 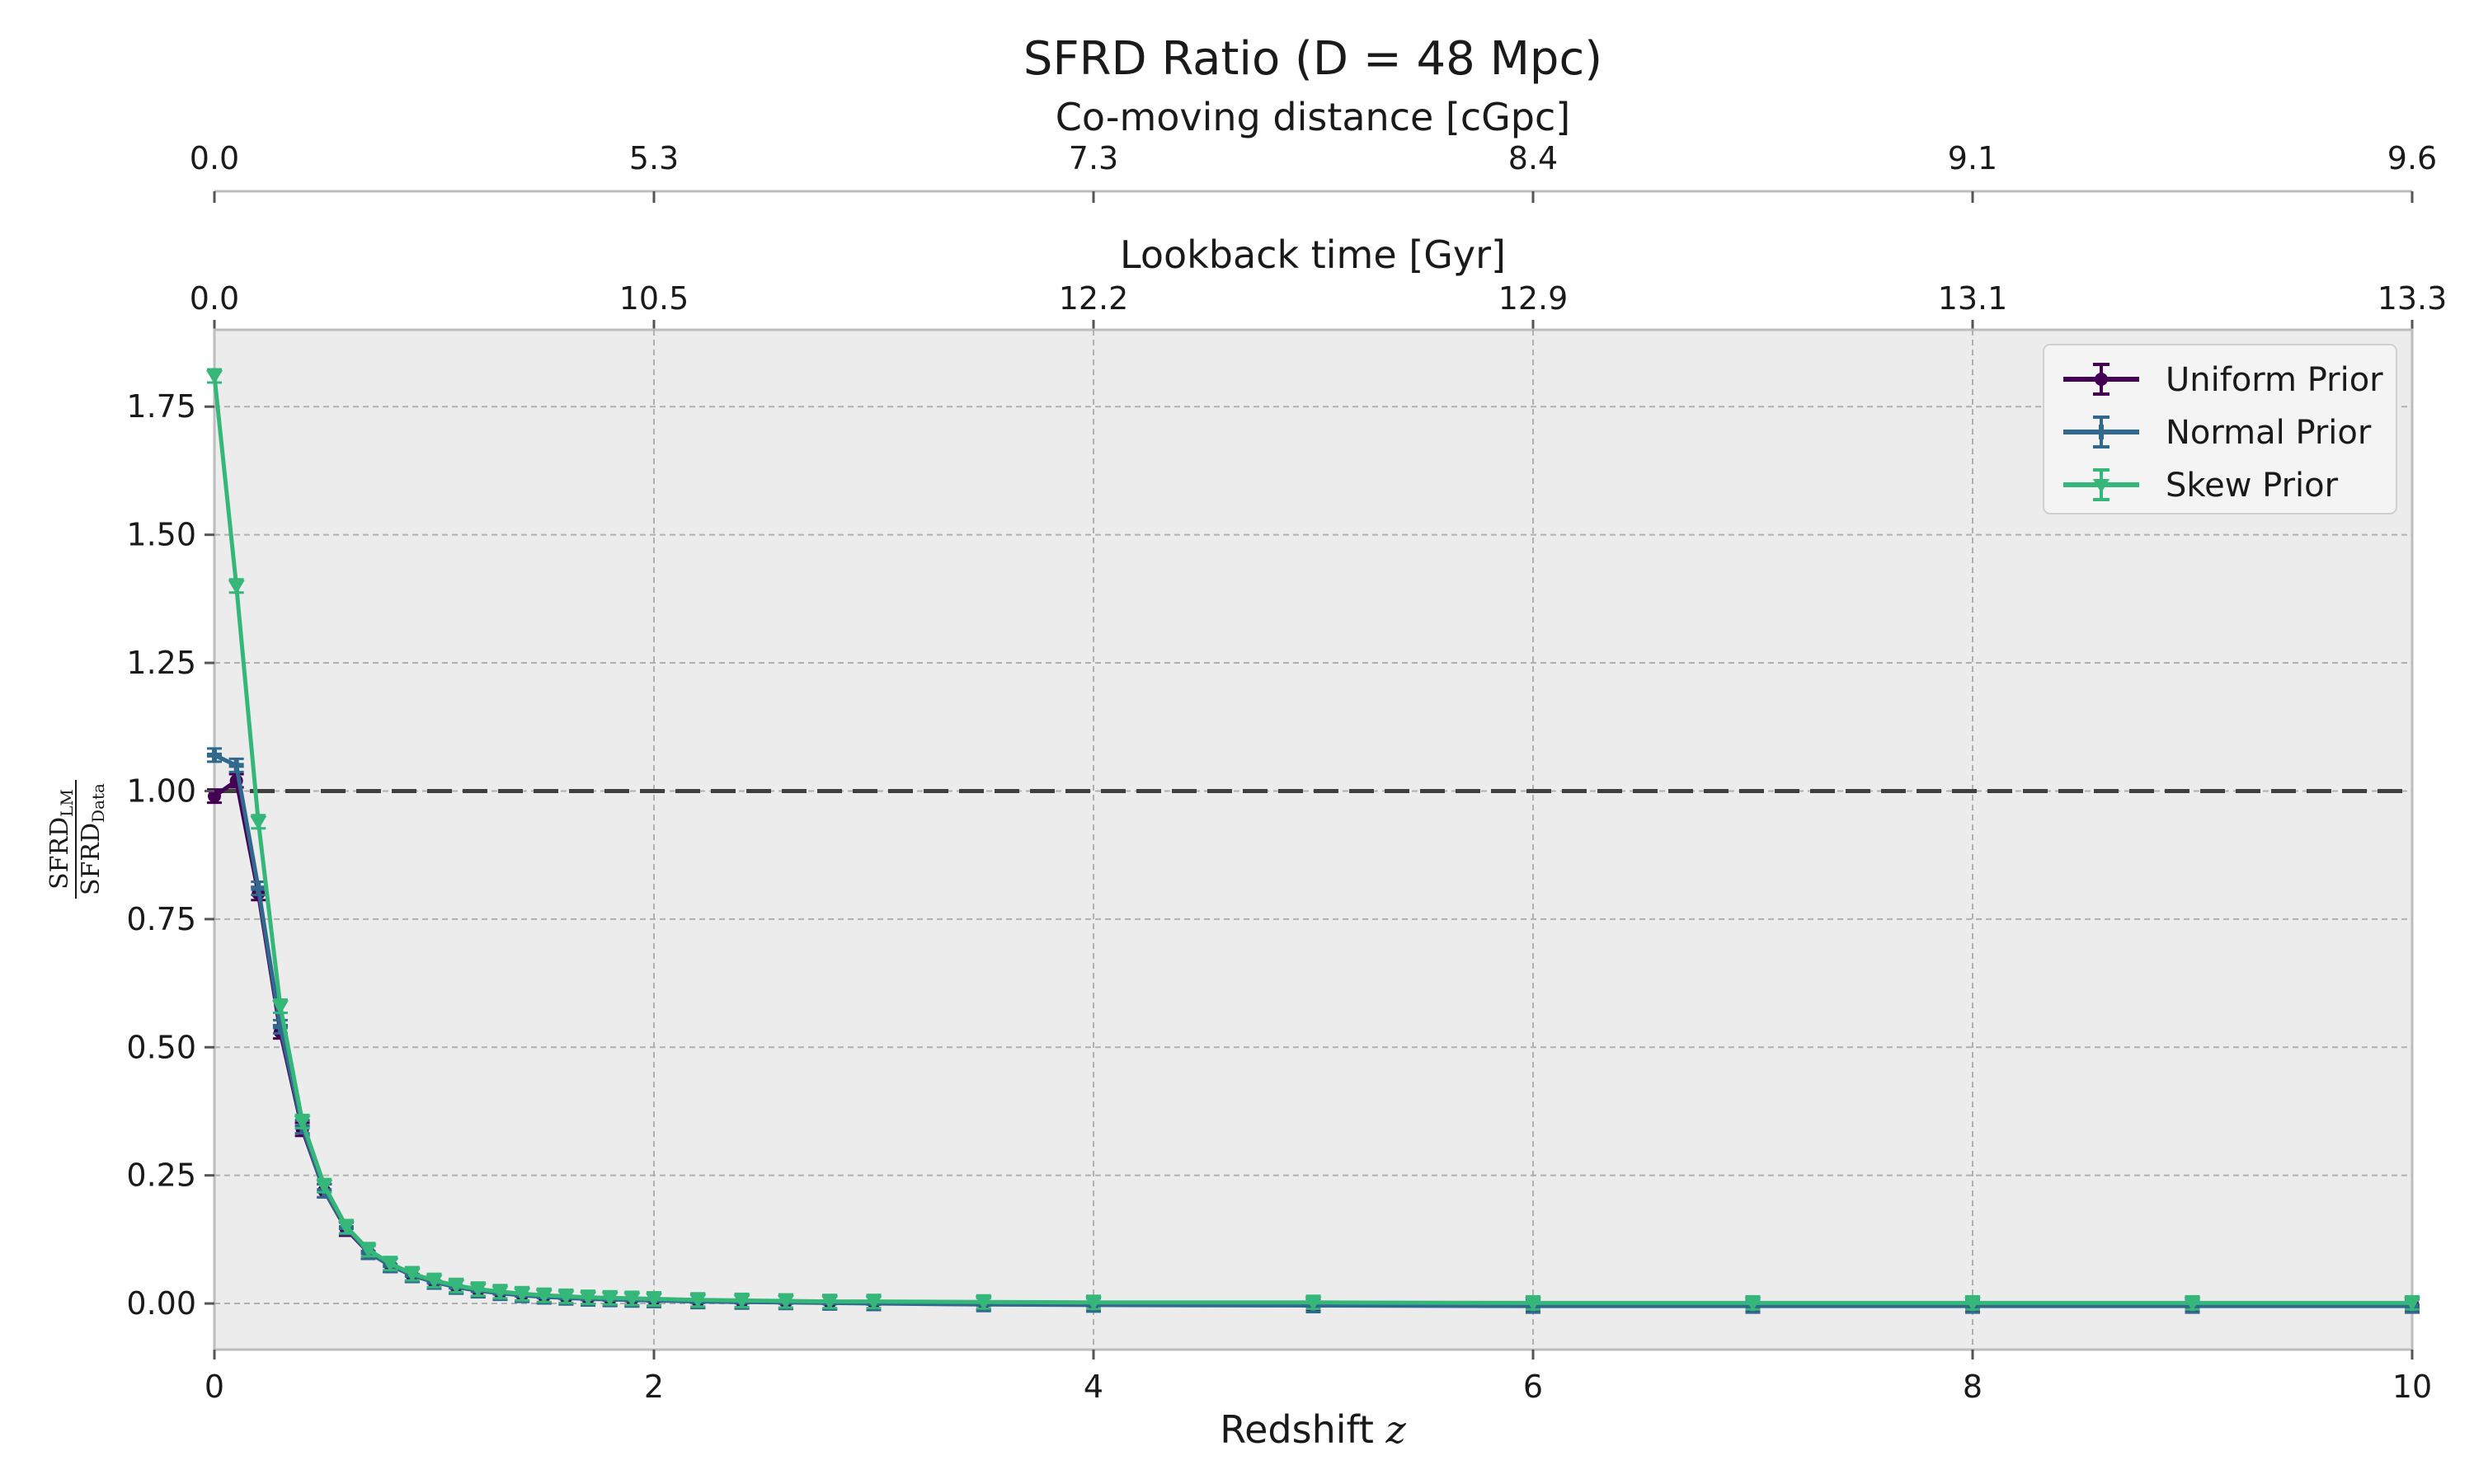 I want to click on legend: Uniform Prior Normal Prior Skew Prior, so click(x=2220, y=429).